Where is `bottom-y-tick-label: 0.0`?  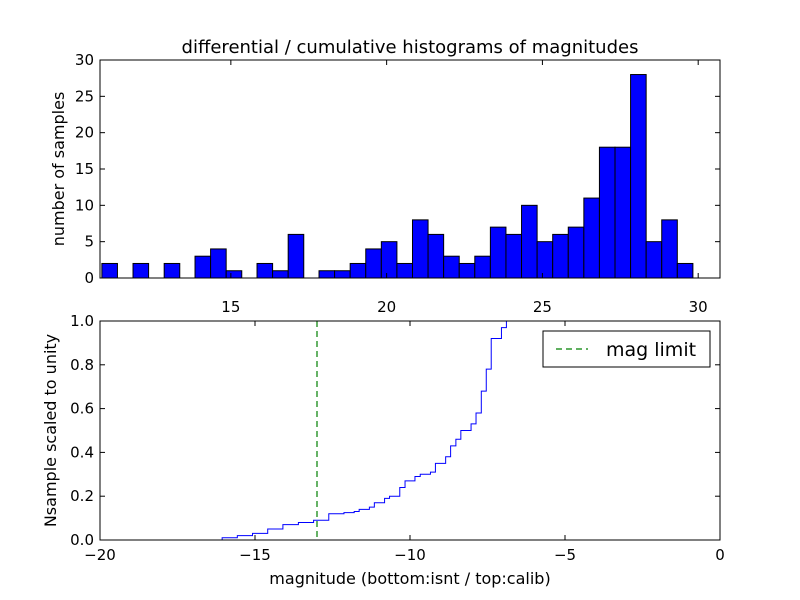 bottom-y-tick-label: 0.0 is located at coordinates (82, 540).